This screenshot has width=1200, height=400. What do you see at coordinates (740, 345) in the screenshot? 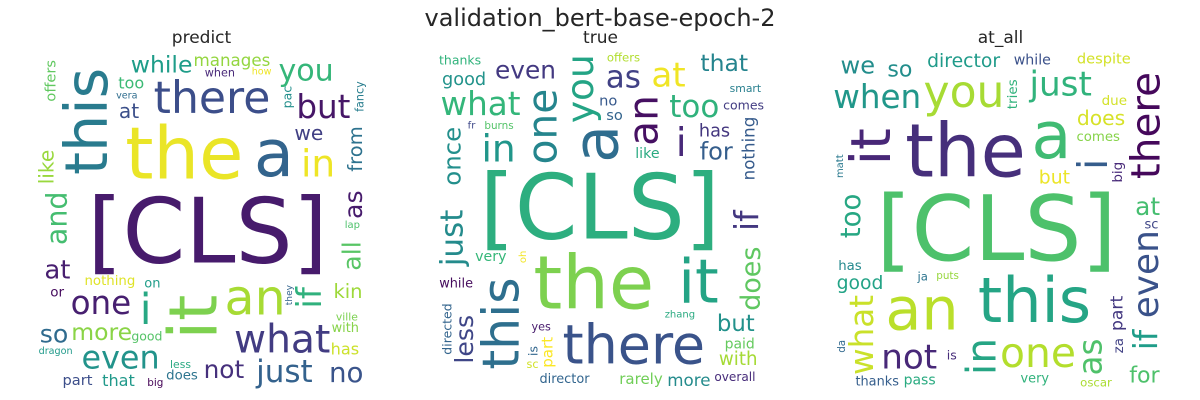
I see `word-paid: paid` at bounding box center [740, 345].